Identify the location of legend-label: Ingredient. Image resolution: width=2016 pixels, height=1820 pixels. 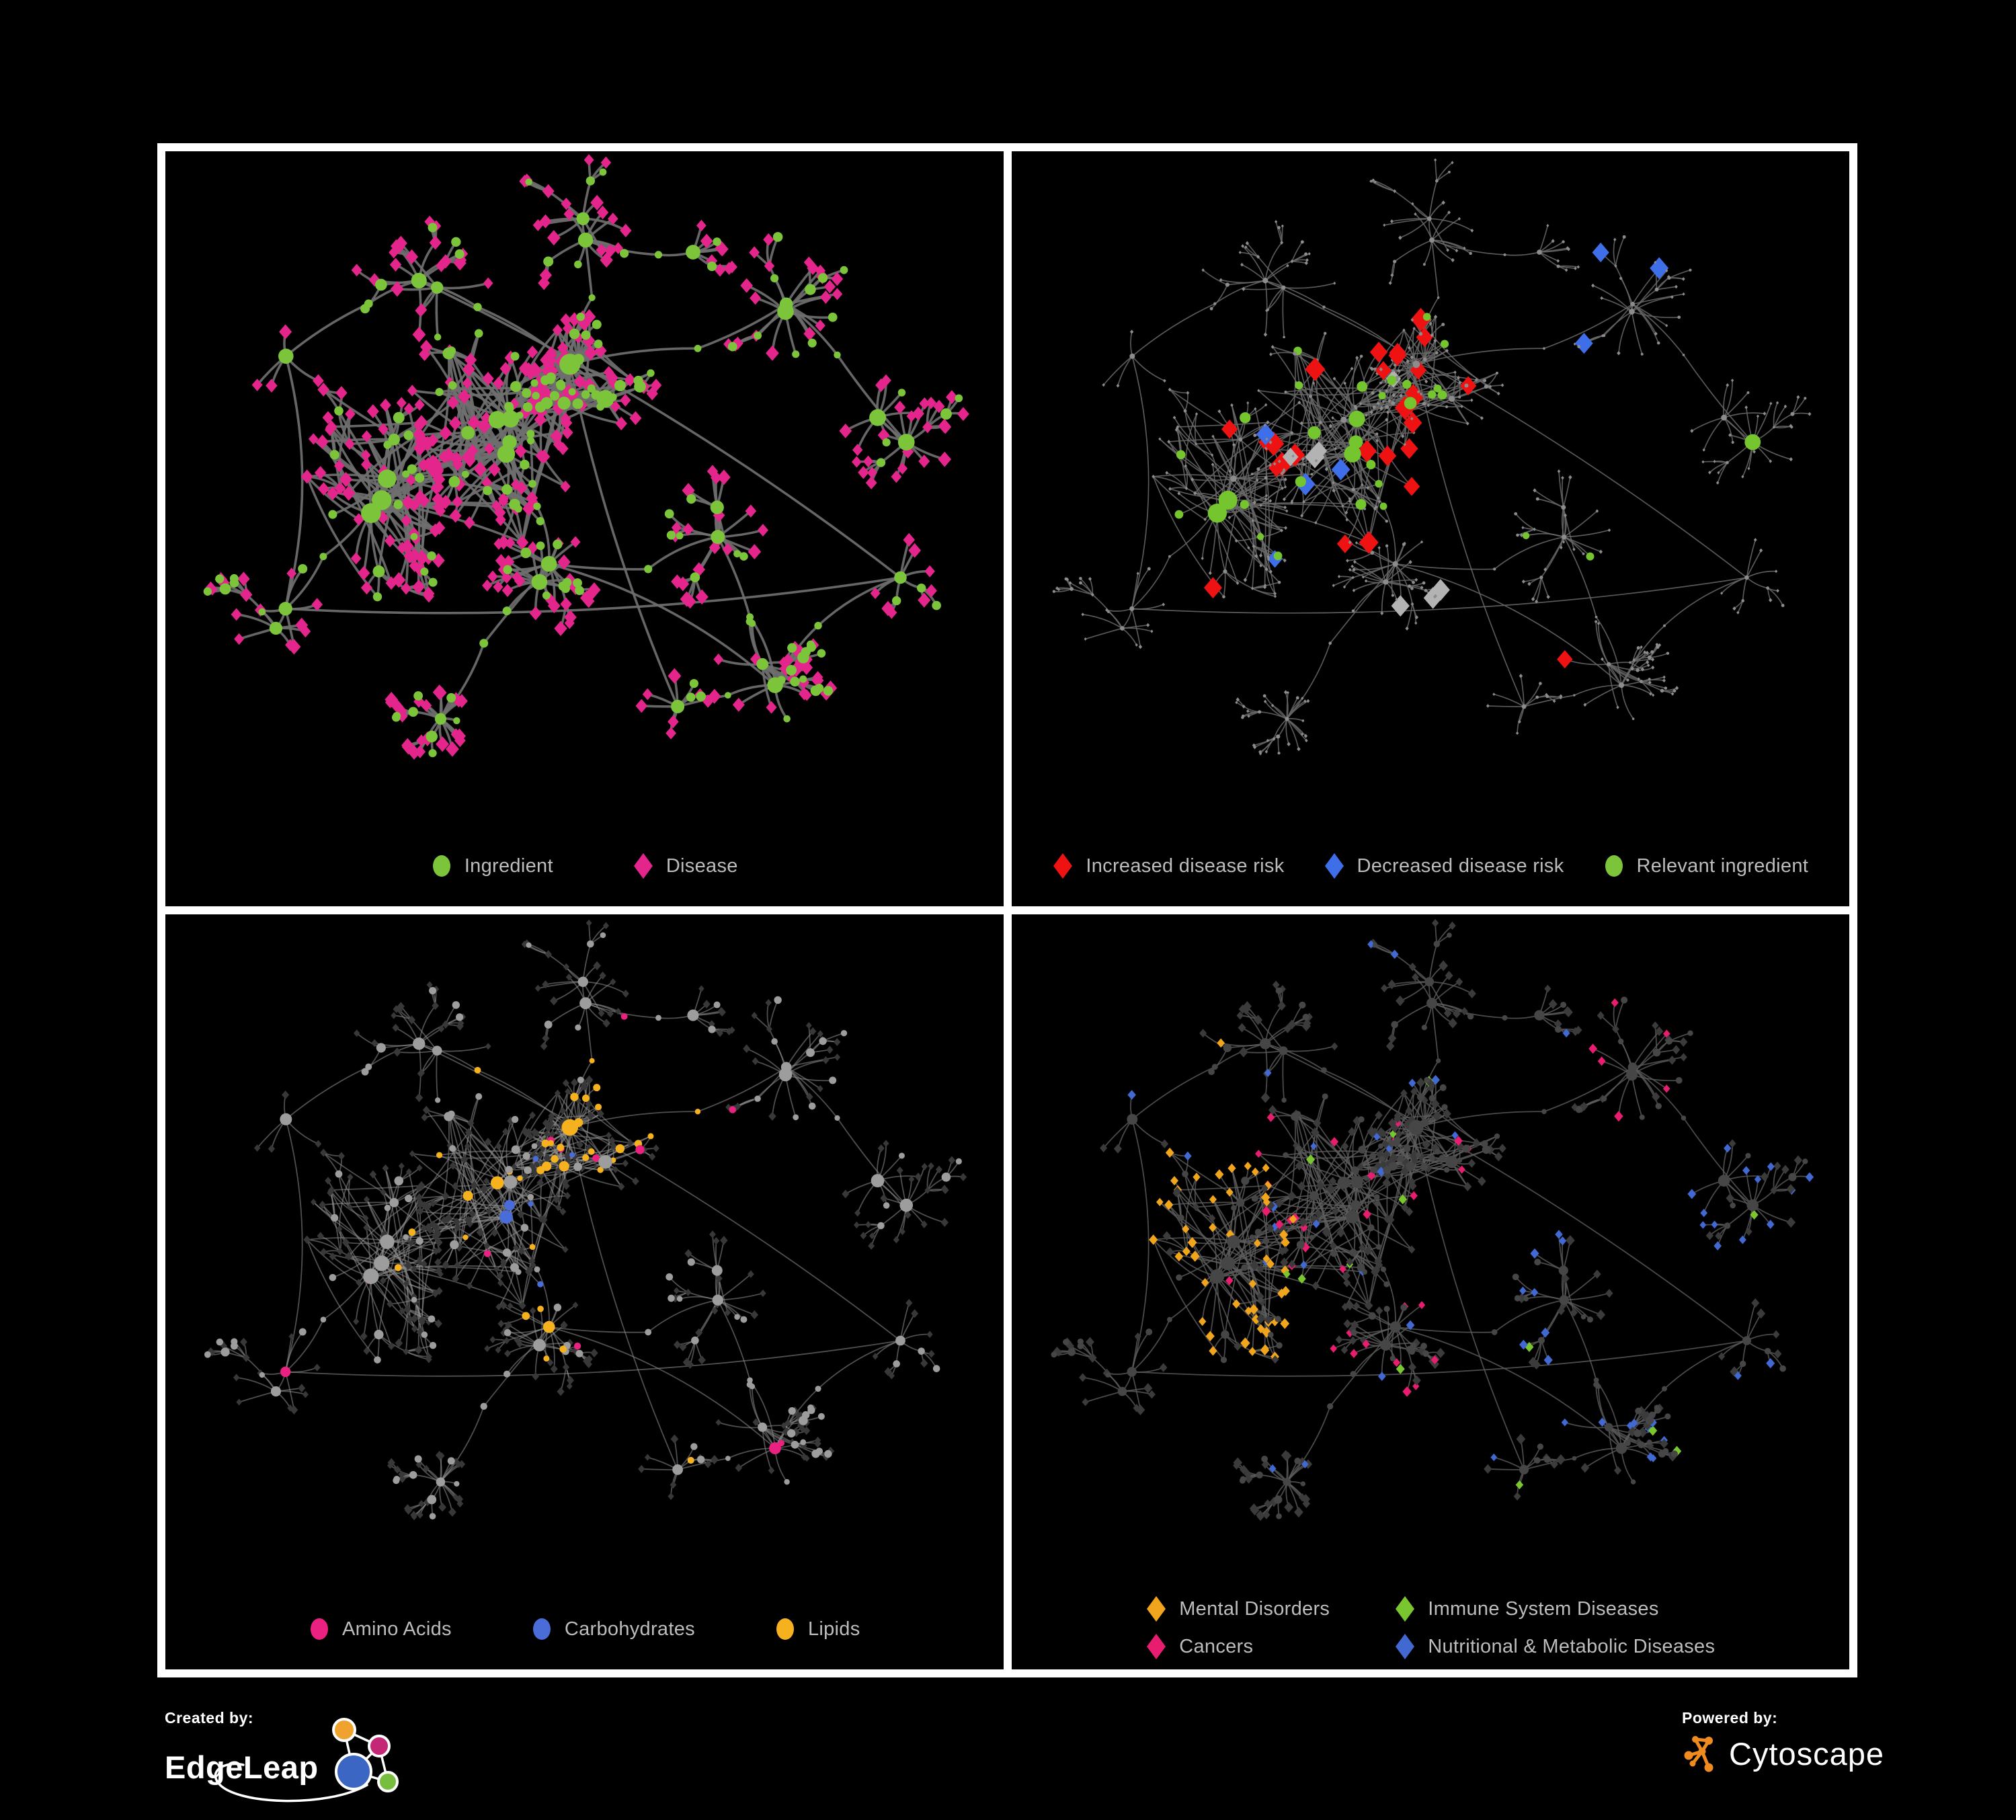
(508, 866).